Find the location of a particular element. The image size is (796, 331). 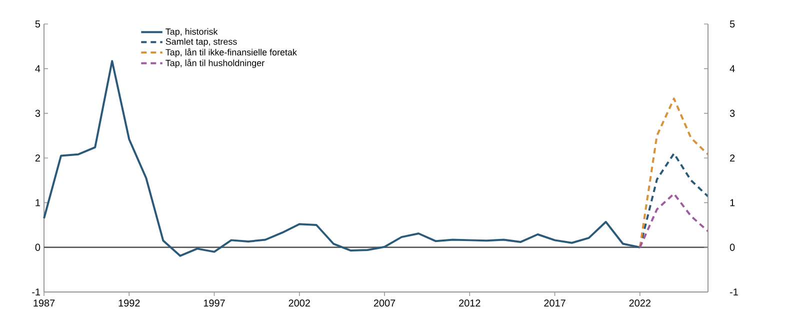

y-tick-label: 5 is located at coordinates (37, 24).